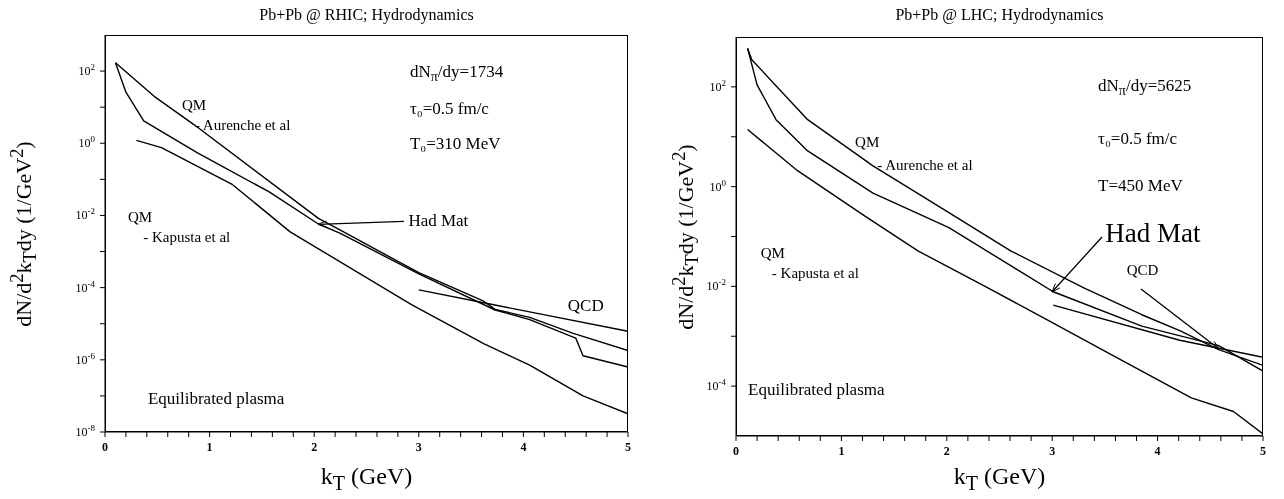 This screenshot has height=499, width=1284. What do you see at coordinates (456, 73) in the screenshot?
I see `annotation: dN$_{π}$/dy=1734` at bounding box center [456, 73].